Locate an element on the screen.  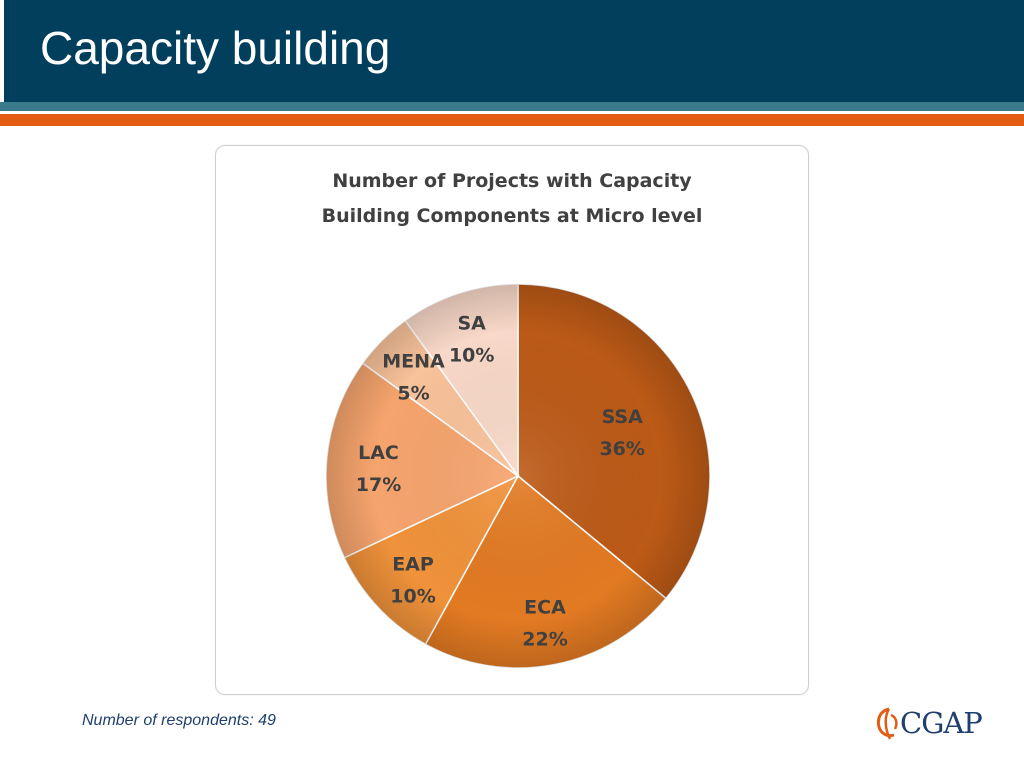
pie-label-name: LAC is located at coordinates (378, 453).